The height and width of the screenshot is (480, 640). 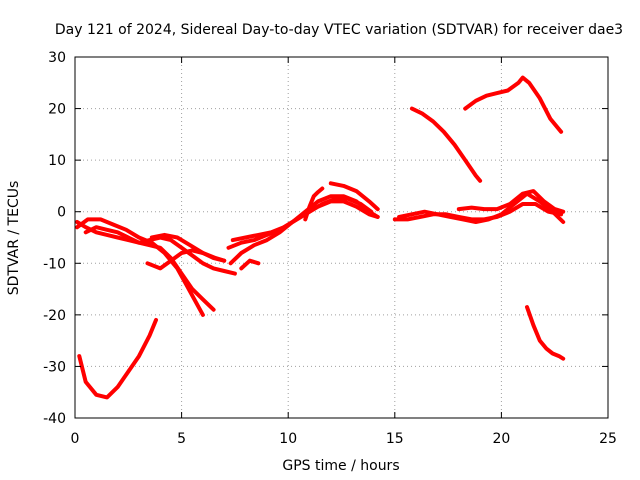 I want to click on series-arc8, so click(x=303, y=224).